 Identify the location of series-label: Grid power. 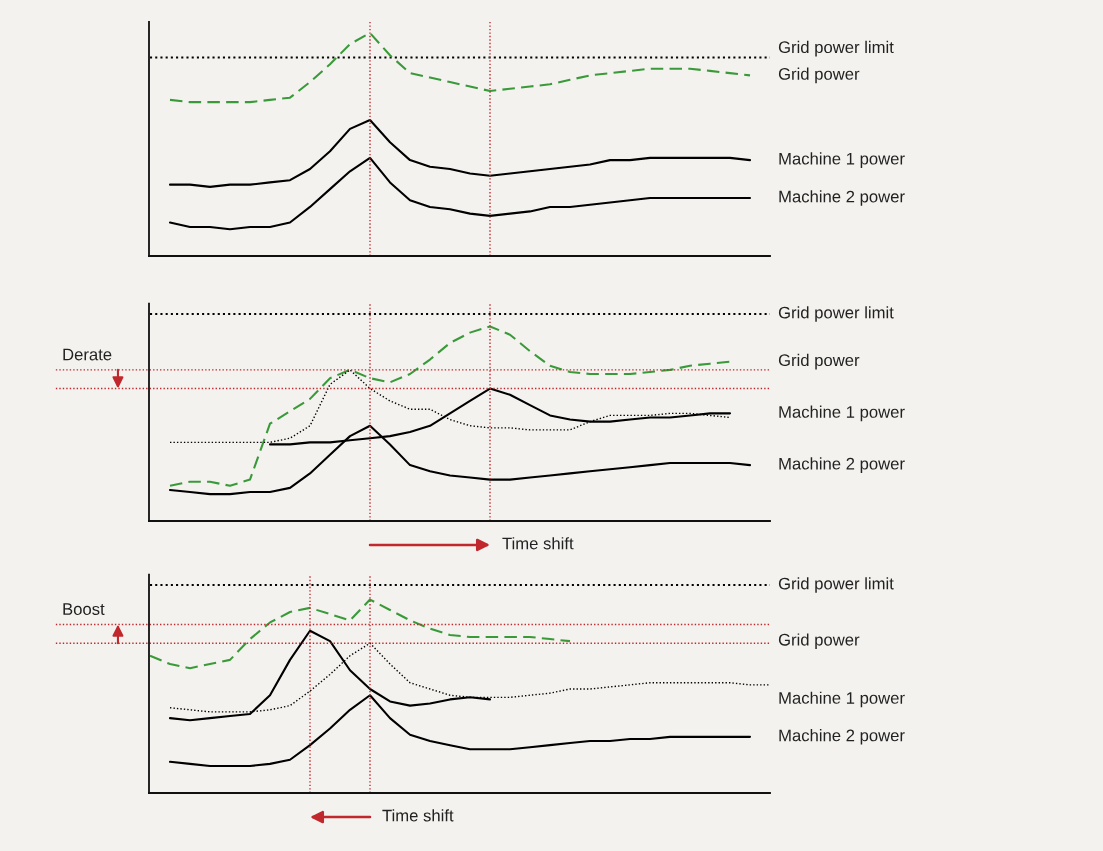
(819, 75).